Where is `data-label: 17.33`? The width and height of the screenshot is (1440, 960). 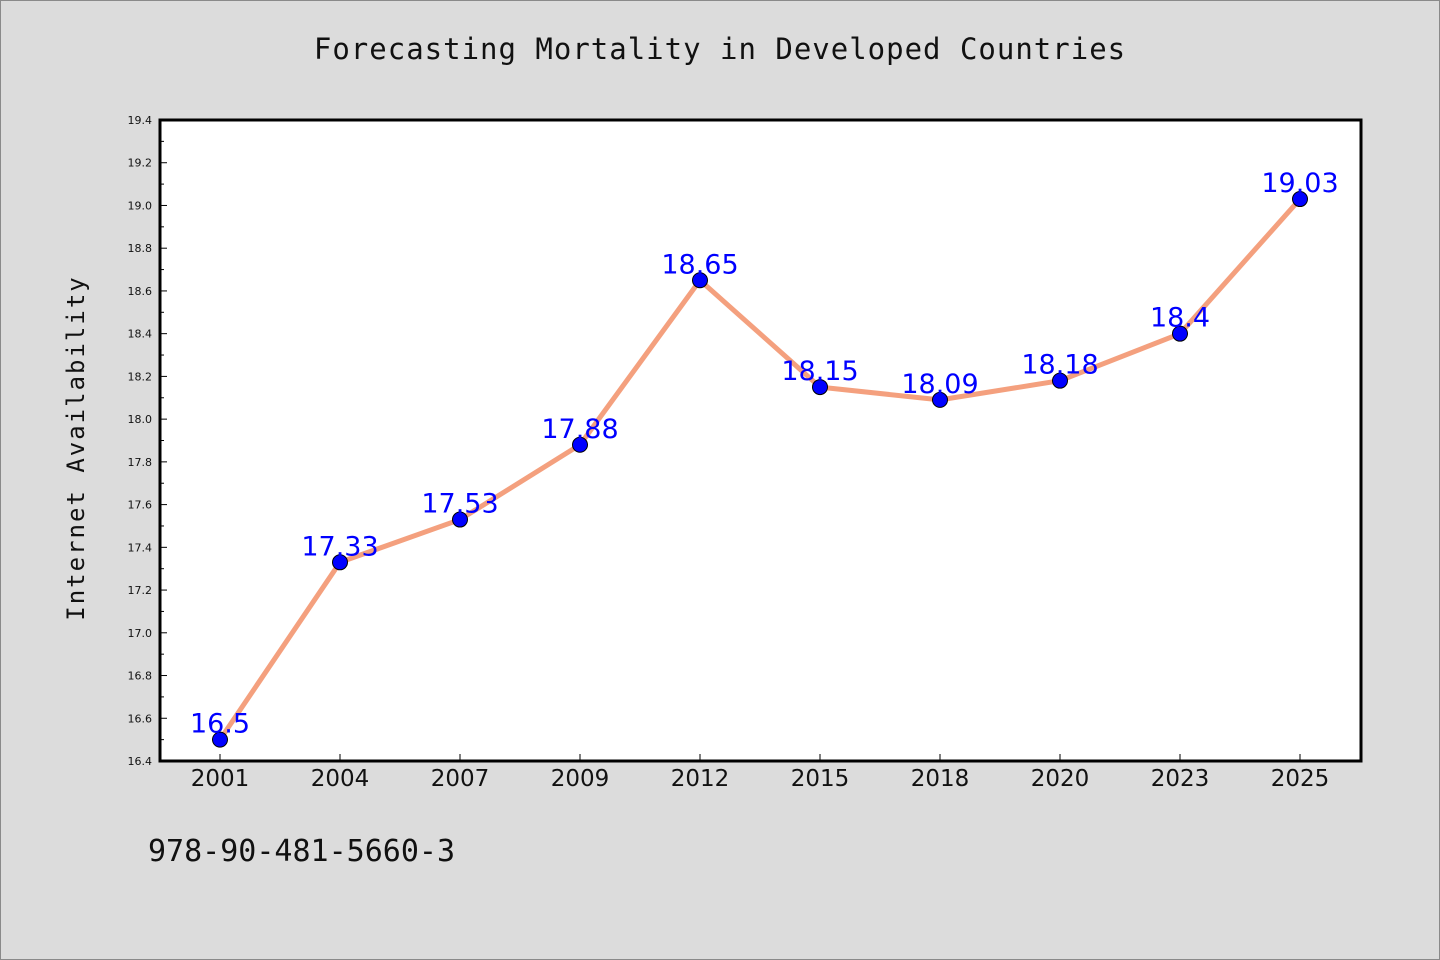
data-label: 17.33 is located at coordinates (339, 546).